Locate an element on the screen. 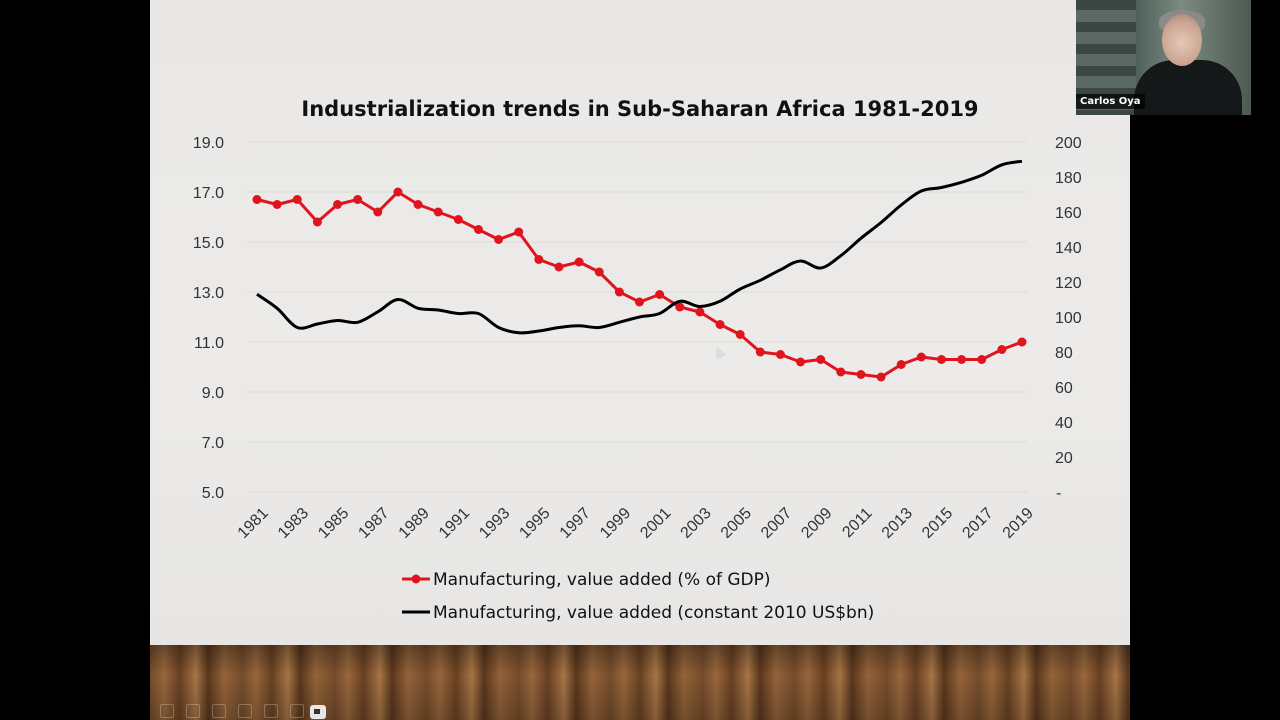 The image size is (1280, 720). right-axis-tick-label: 40 is located at coordinates (1064, 423).